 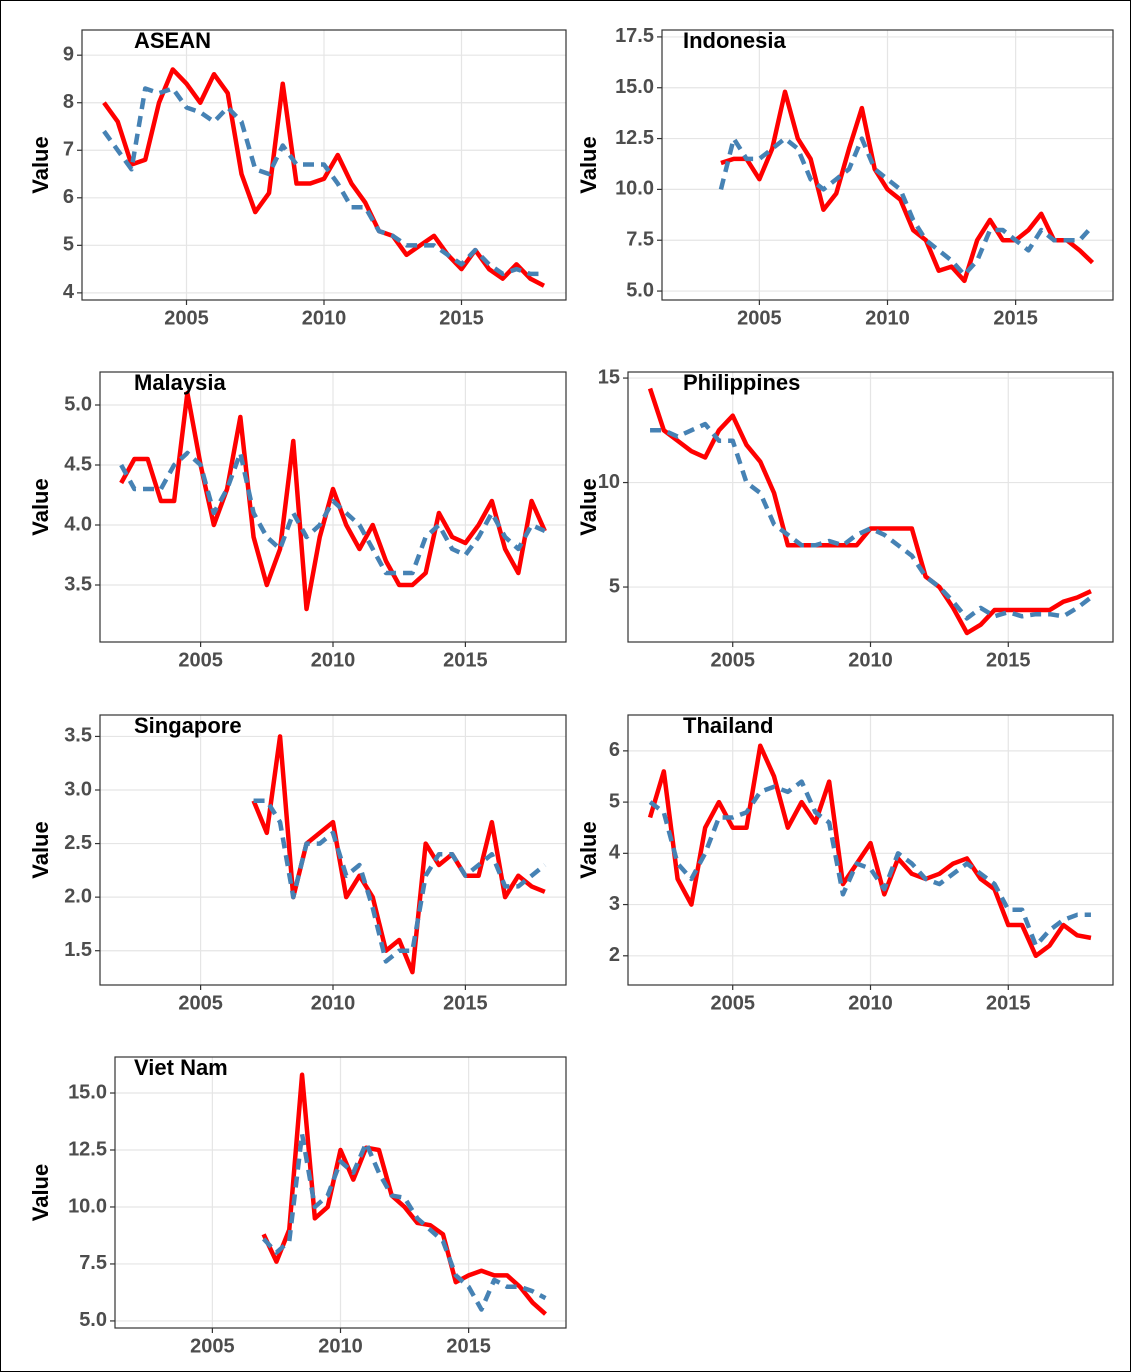 I want to click on panel: 4 5 6 7 8 9 2005 2010 2015 ASEAN Value, so click(x=297, y=178).